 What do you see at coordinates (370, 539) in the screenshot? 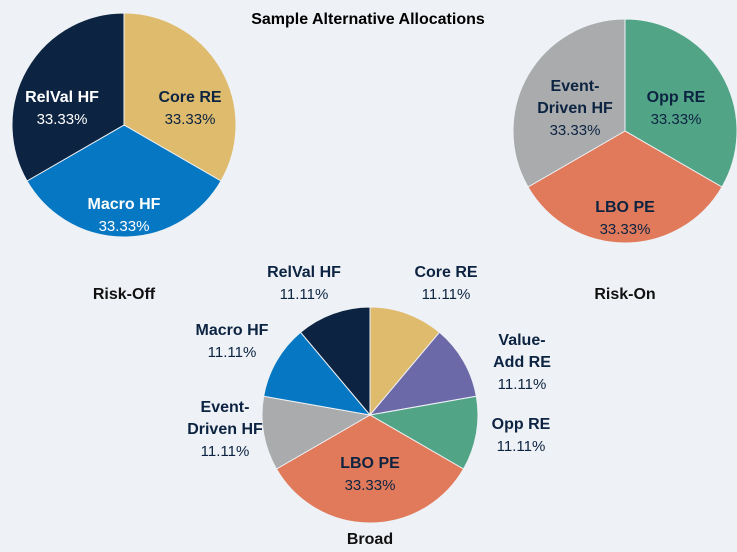
I see `chart-title: Broad` at bounding box center [370, 539].